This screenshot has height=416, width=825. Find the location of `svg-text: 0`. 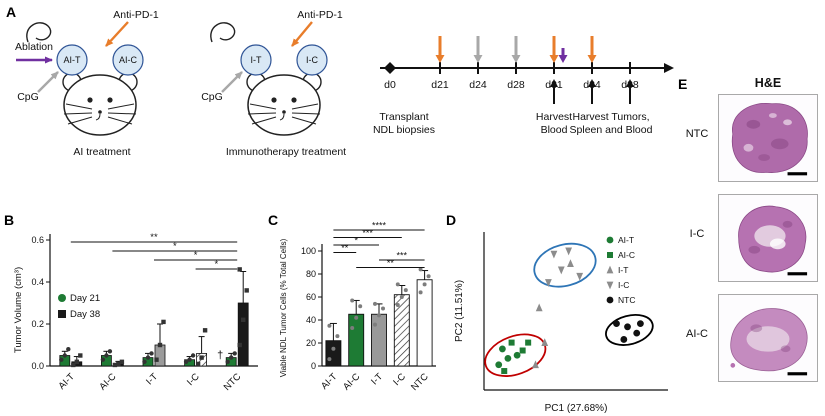

svg-text: 0 is located at coordinates (313, 366).